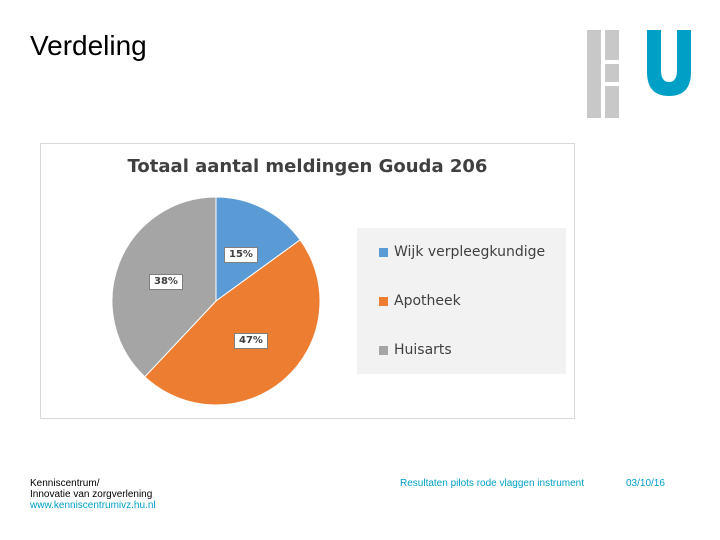 This screenshot has height=540, width=720. What do you see at coordinates (88, 45) in the screenshot?
I see `slide-title: Verdeling` at bounding box center [88, 45].